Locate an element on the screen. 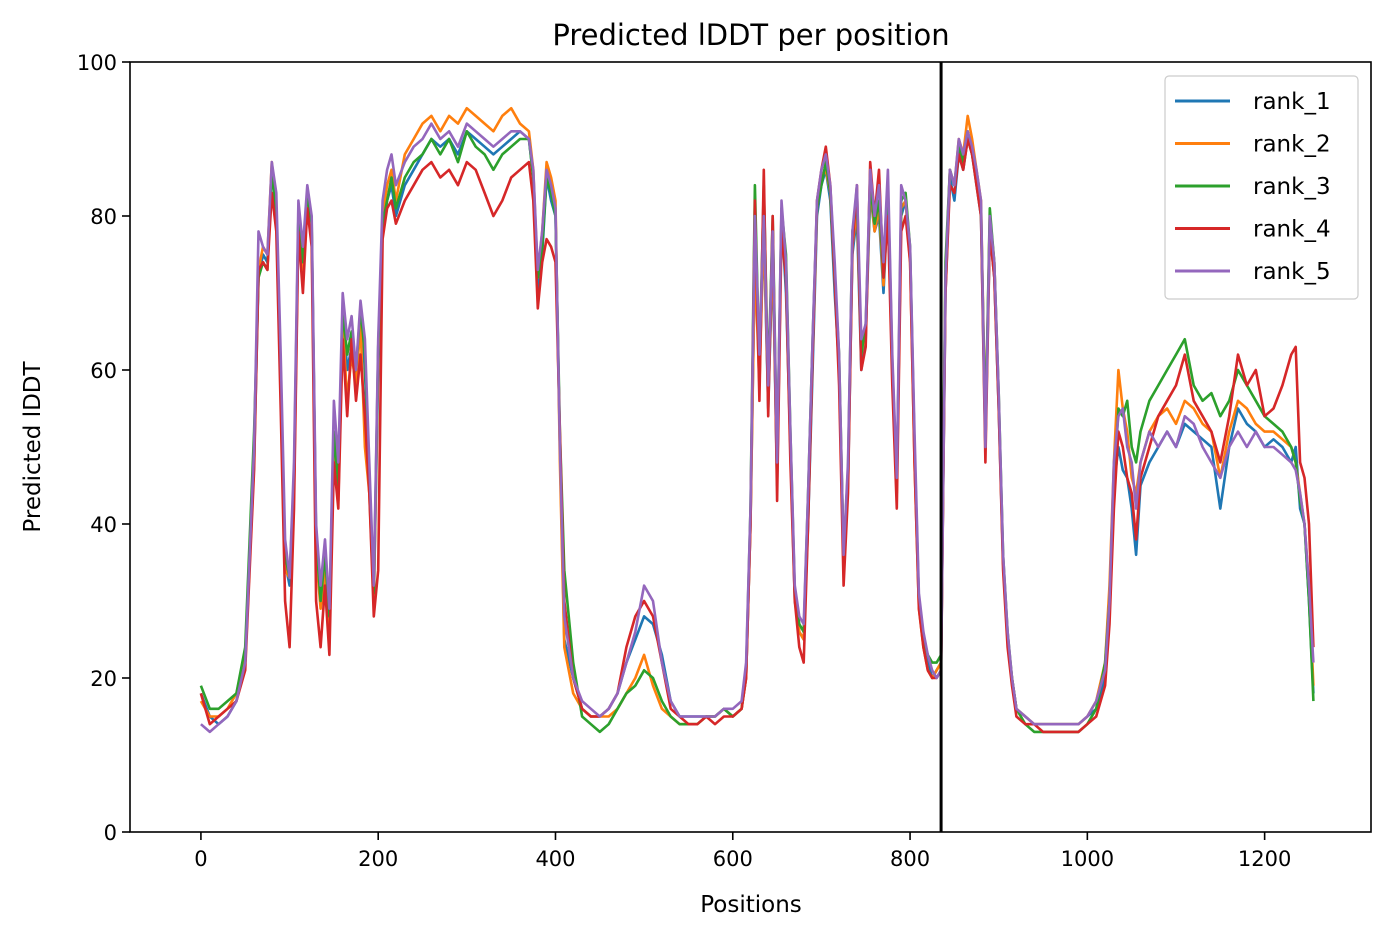 This screenshot has height=939, width=1391. chart-title: Predicted lDDT per position is located at coordinates (750, 35).